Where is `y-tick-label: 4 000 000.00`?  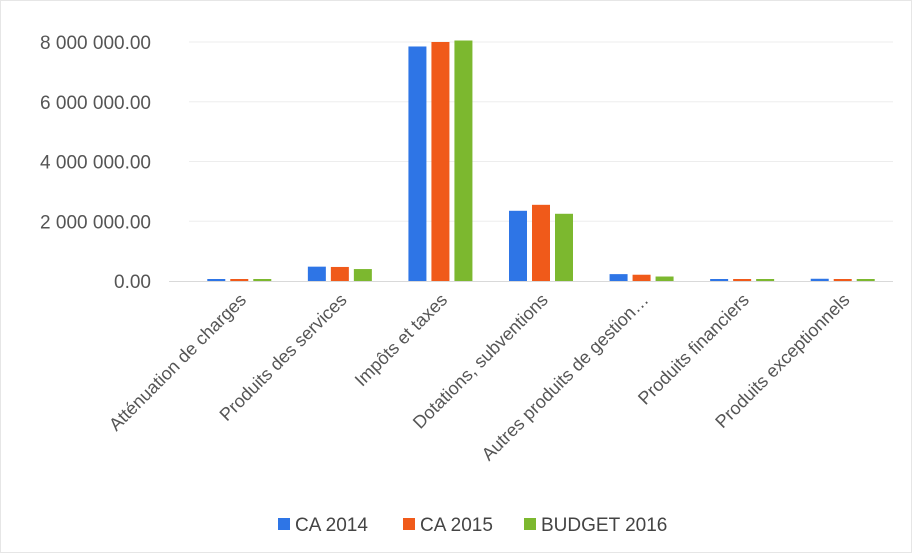 y-tick-label: 4 000 000.00 is located at coordinates (95, 163).